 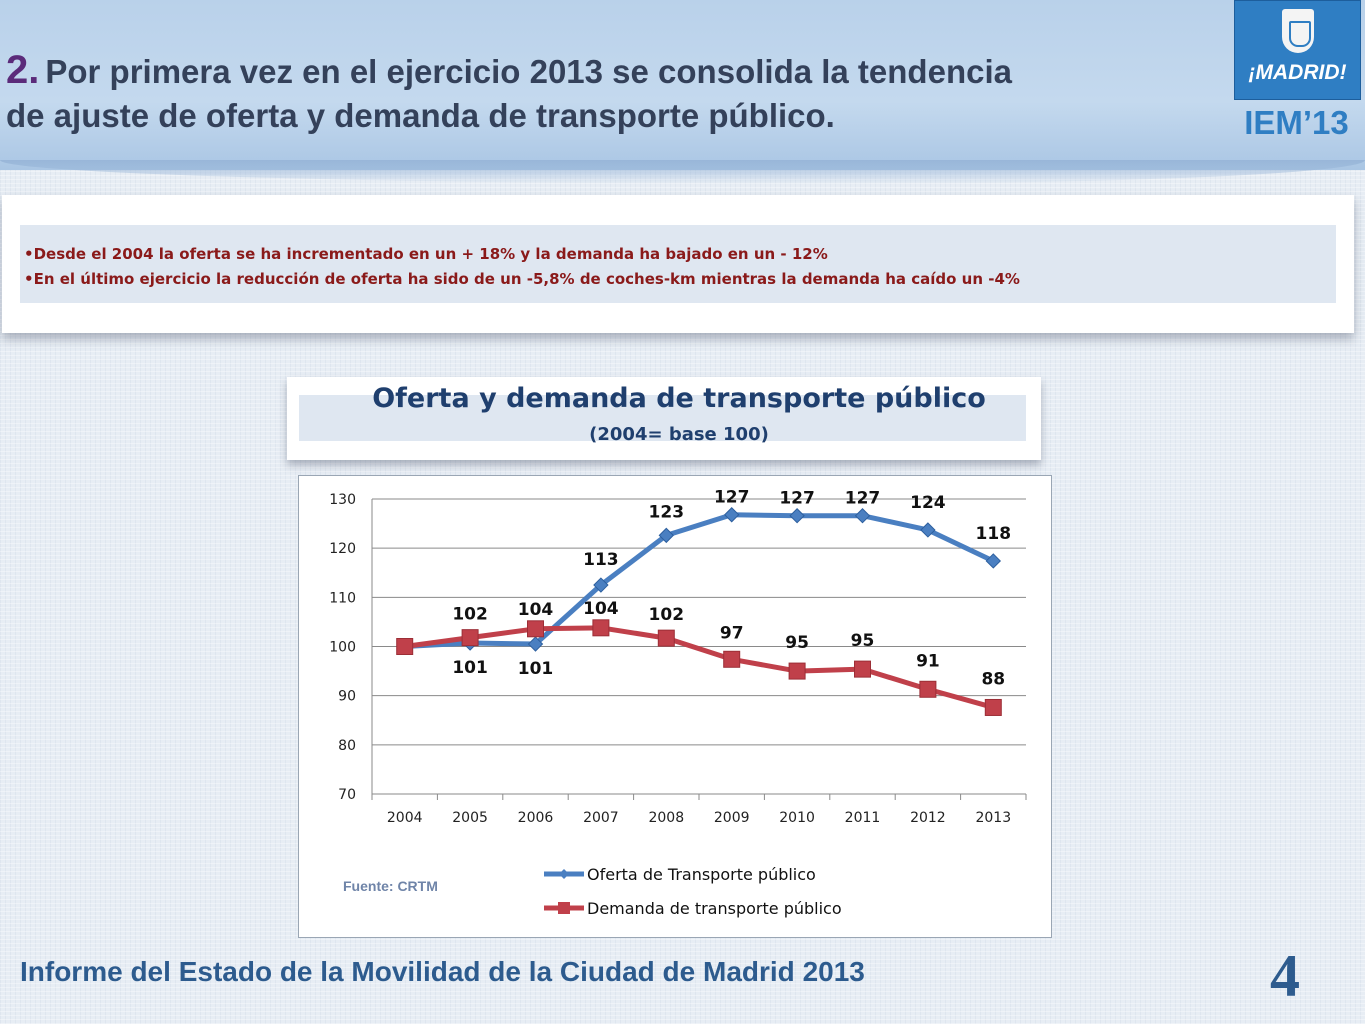 What do you see at coordinates (342, 549) in the screenshot?
I see `y-tick-label: 120` at bounding box center [342, 549].